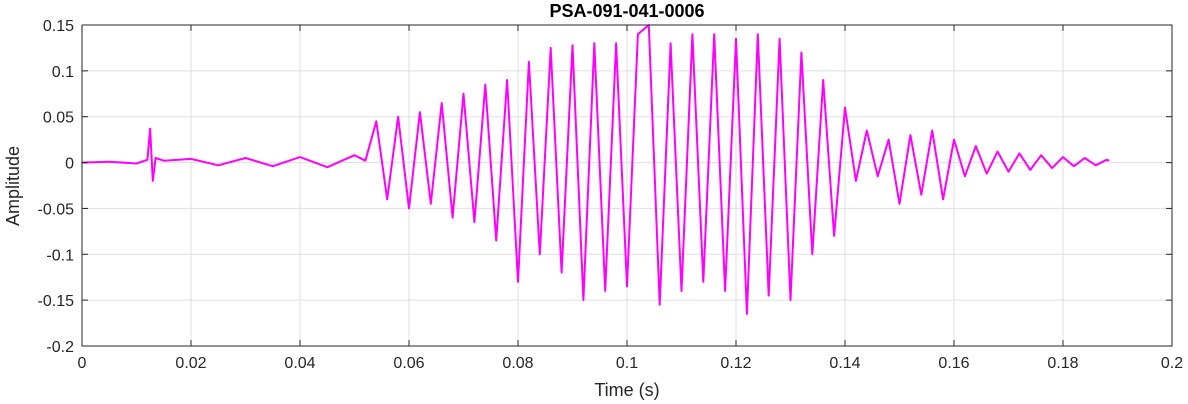 The image size is (1188, 404). What do you see at coordinates (844, 363) in the screenshot?
I see `x-tick-label: 0.14` at bounding box center [844, 363].